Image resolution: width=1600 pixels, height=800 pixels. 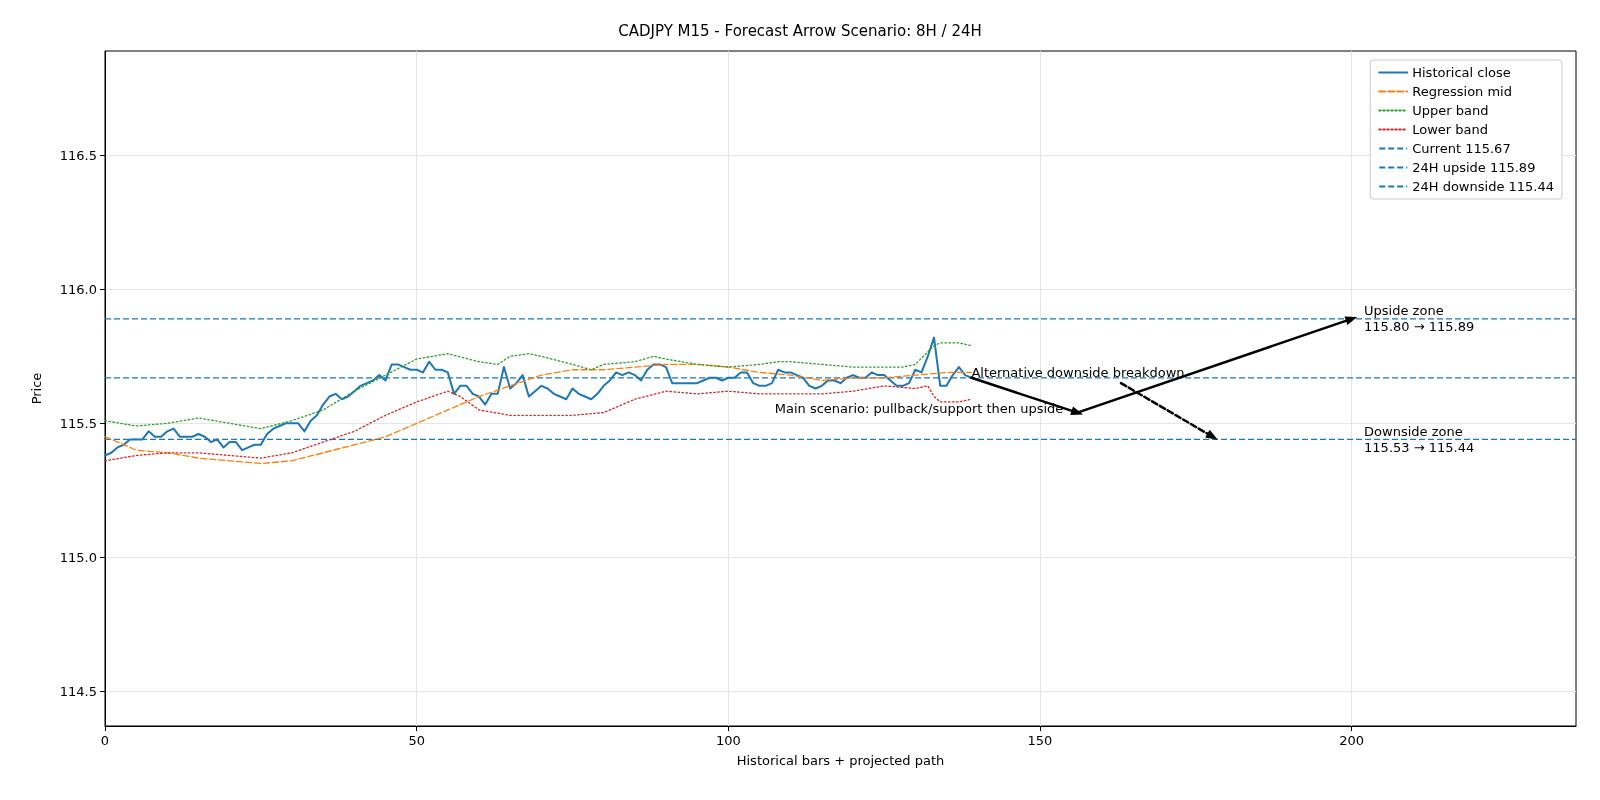 What do you see at coordinates (1462, 91) in the screenshot?
I see `legend-label: Regression mid` at bounding box center [1462, 91].